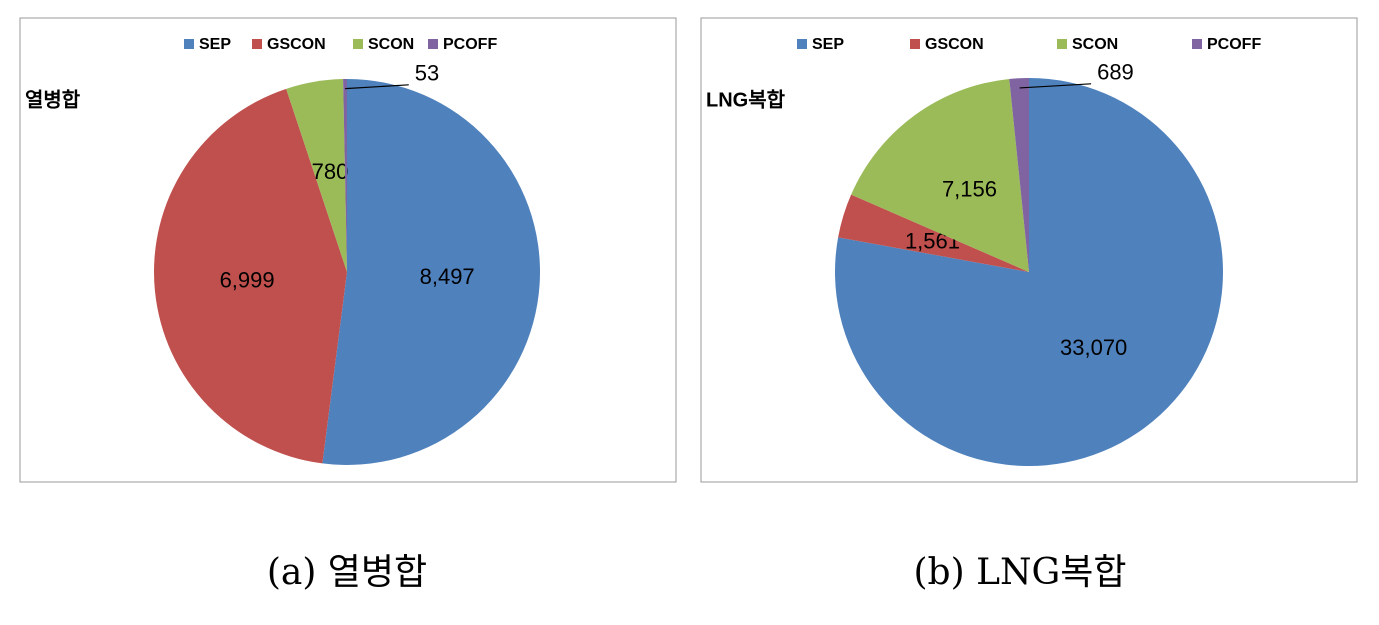 This screenshot has height=625, width=1379. Describe the element at coordinates (330, 171) in the screenshot. I see `data-label: 780` at that location.